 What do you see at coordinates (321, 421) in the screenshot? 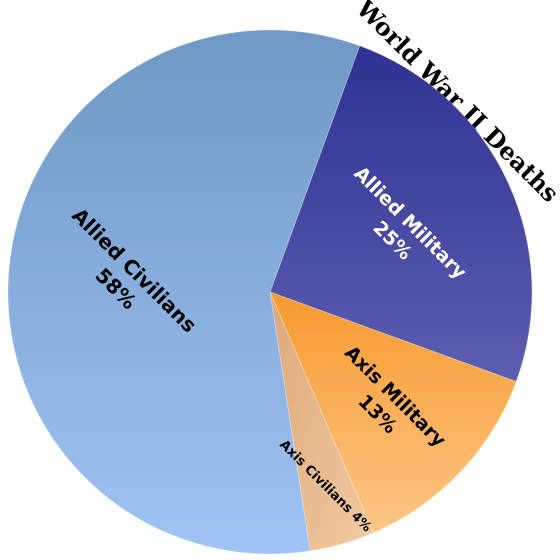
I see `pie-slice-axis-civilians` at bounding box center [321, 421].